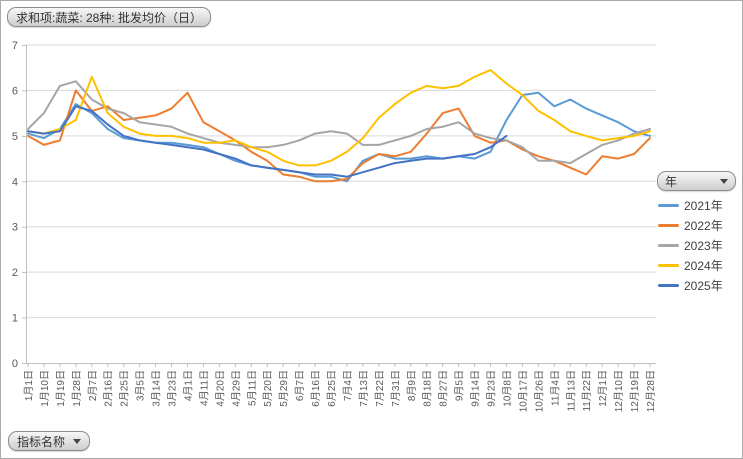 This screenshot has width=743, height=459. I want to click on x-tick-label: 3月23日, so click(173, 388).